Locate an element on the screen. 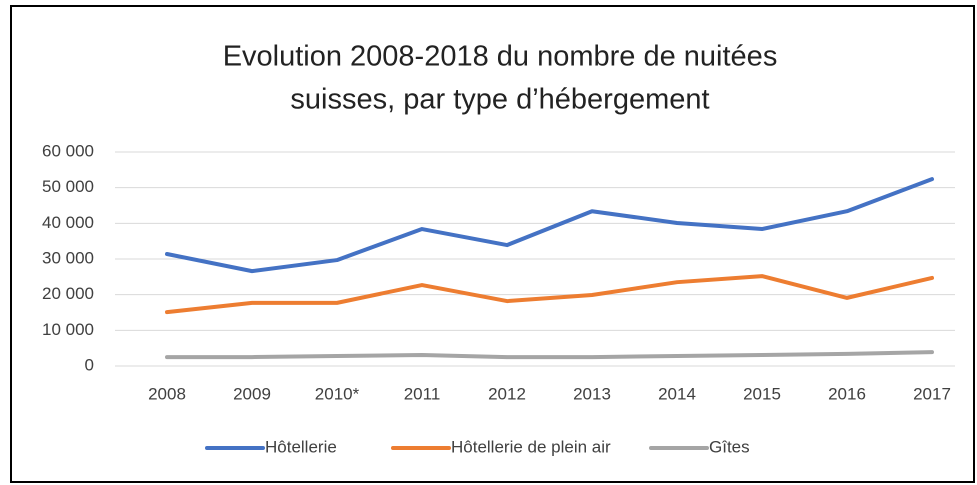  x-tick-label: 2015 is located at coordinates (762, 393).